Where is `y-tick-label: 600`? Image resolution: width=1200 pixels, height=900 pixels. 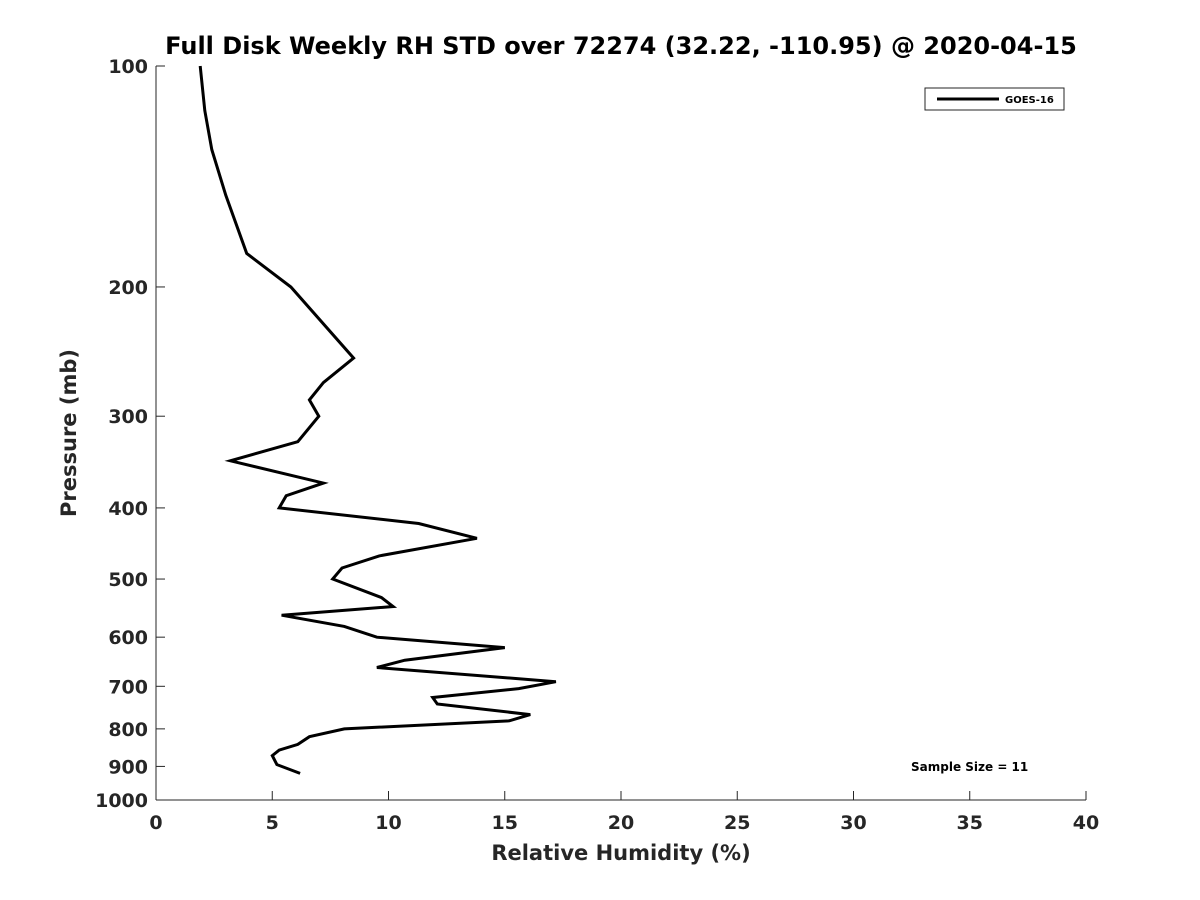
y-tick-label: 600 is located at coordinates (128, 638).